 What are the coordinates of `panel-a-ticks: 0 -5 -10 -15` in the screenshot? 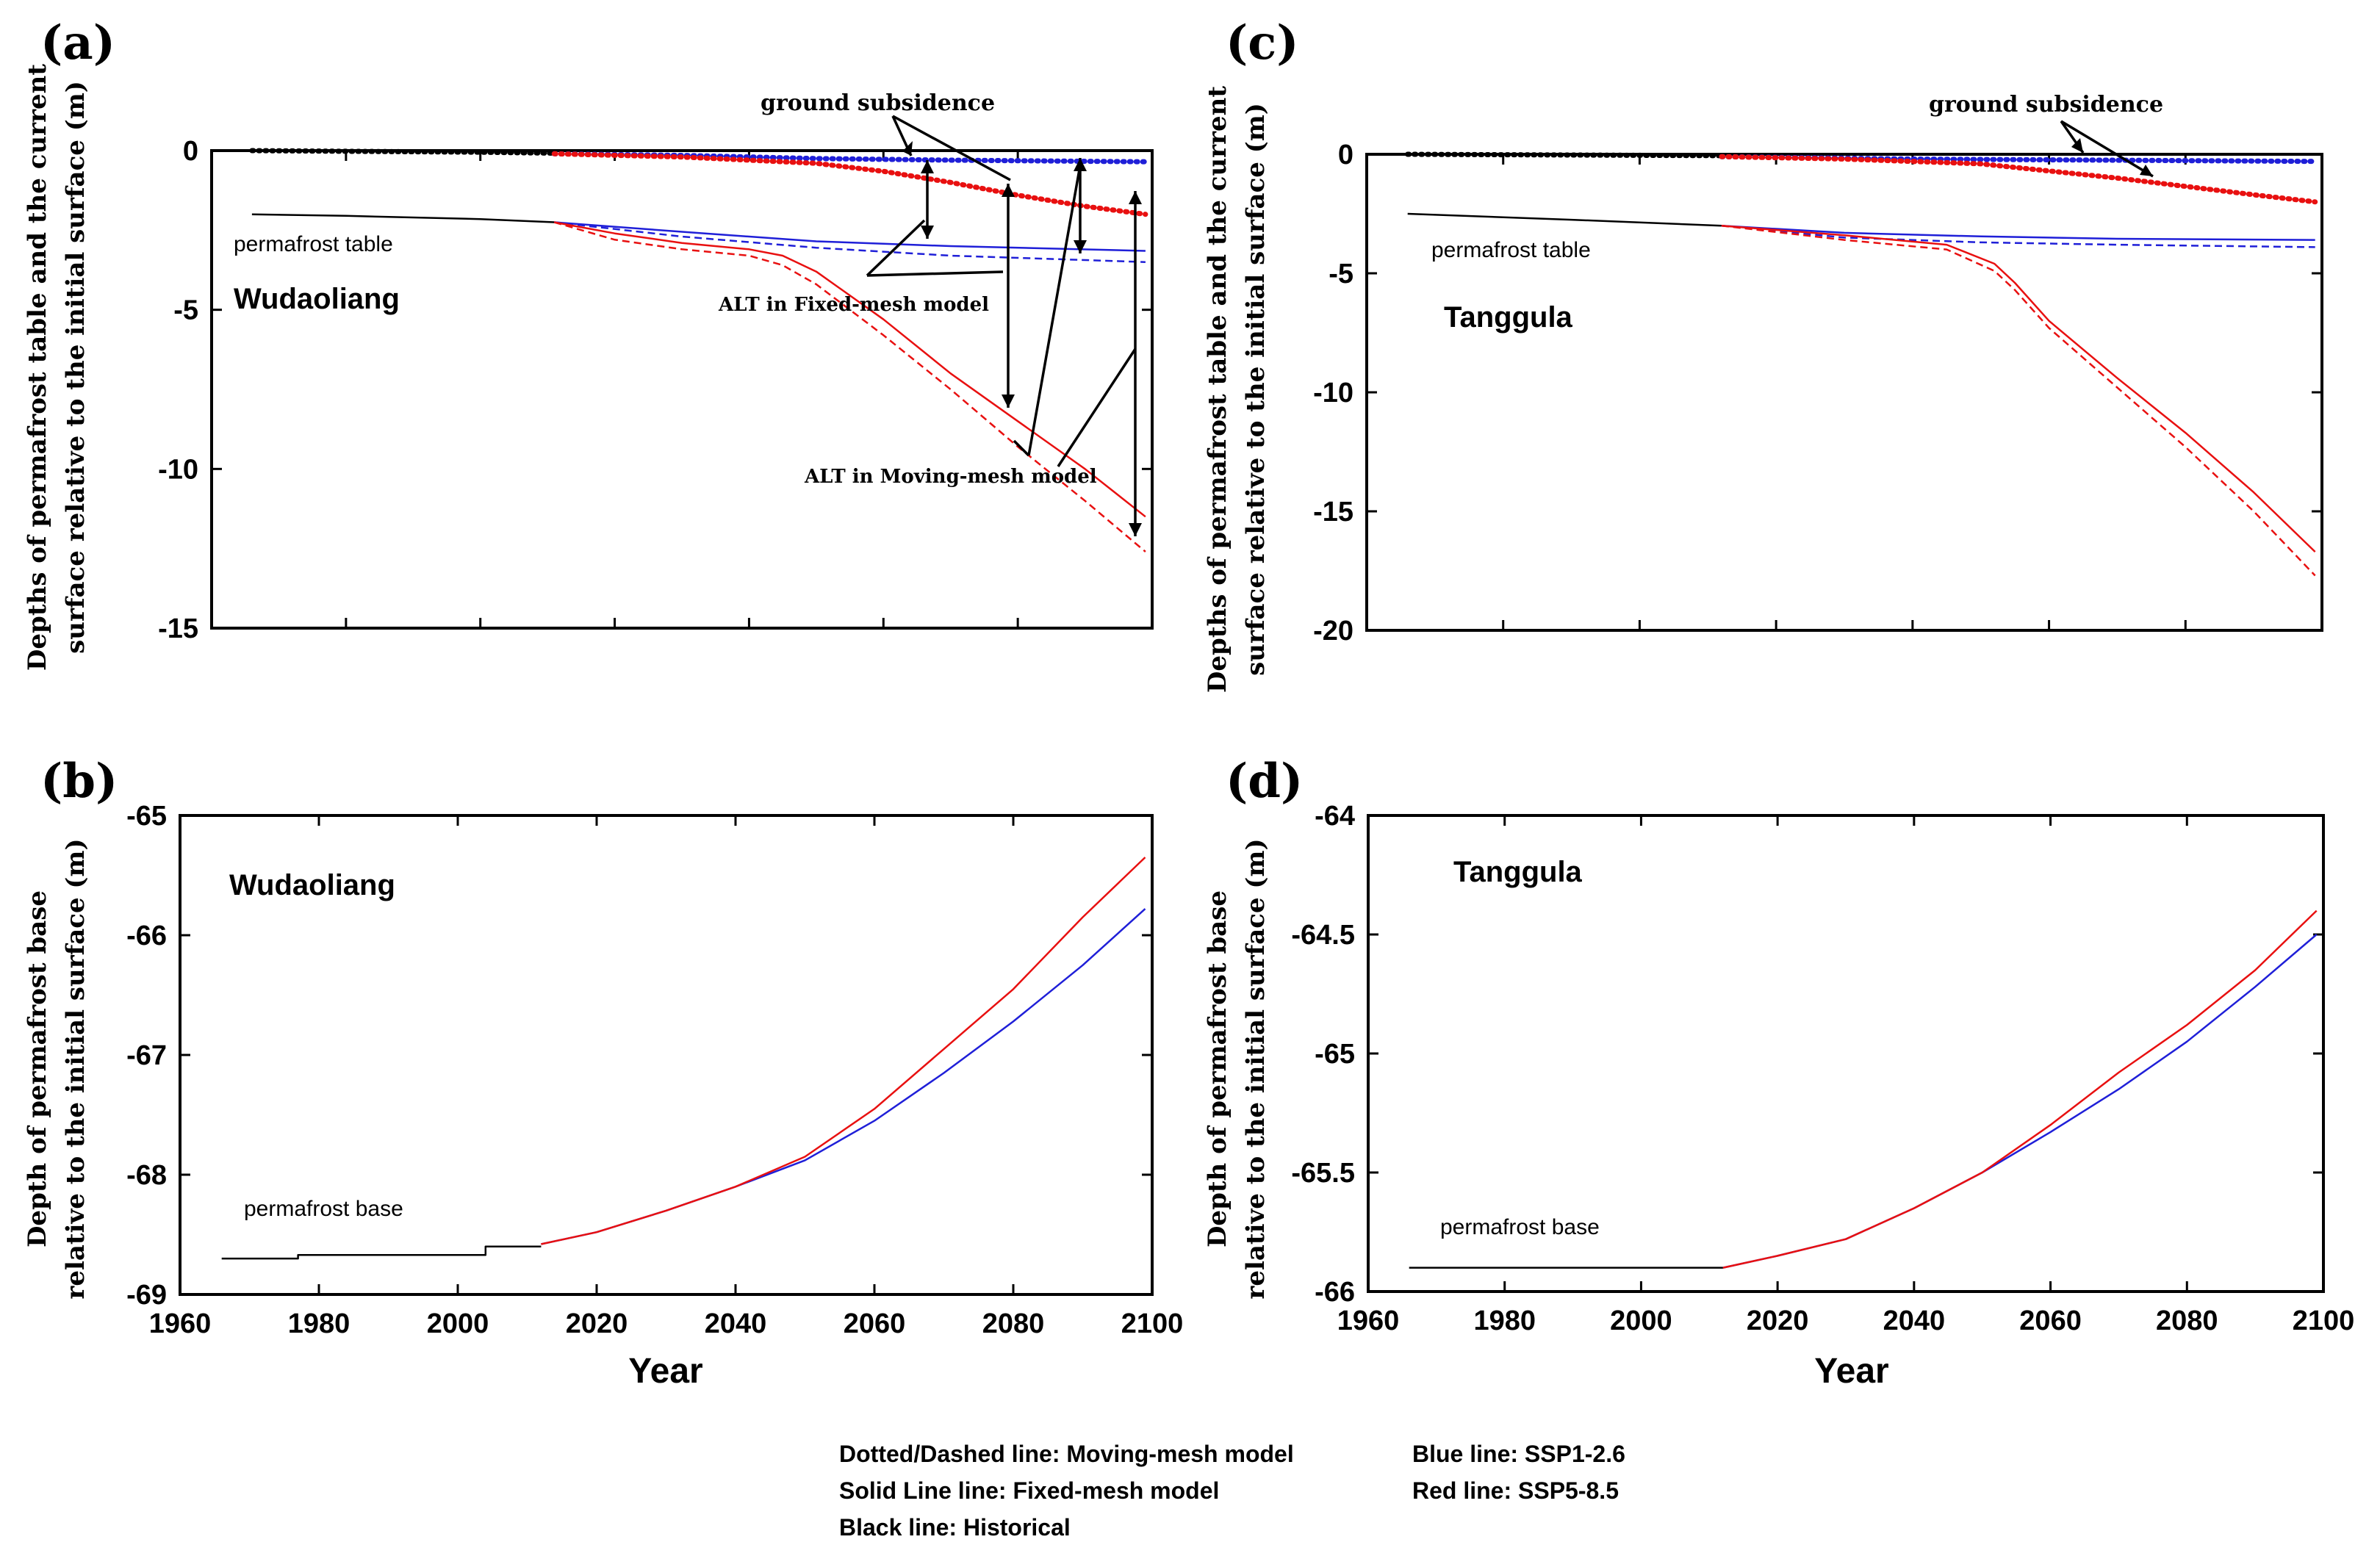 It's located at (656, 390).